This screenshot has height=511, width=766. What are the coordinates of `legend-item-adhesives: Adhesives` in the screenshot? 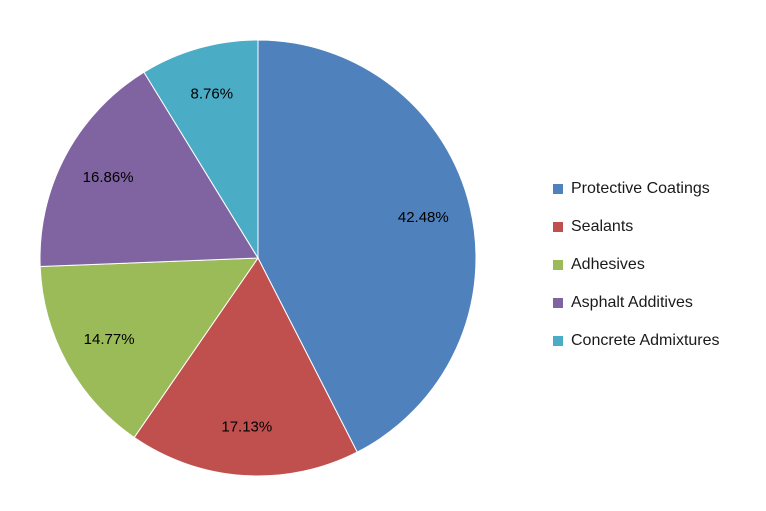 It's located at (636, 265).